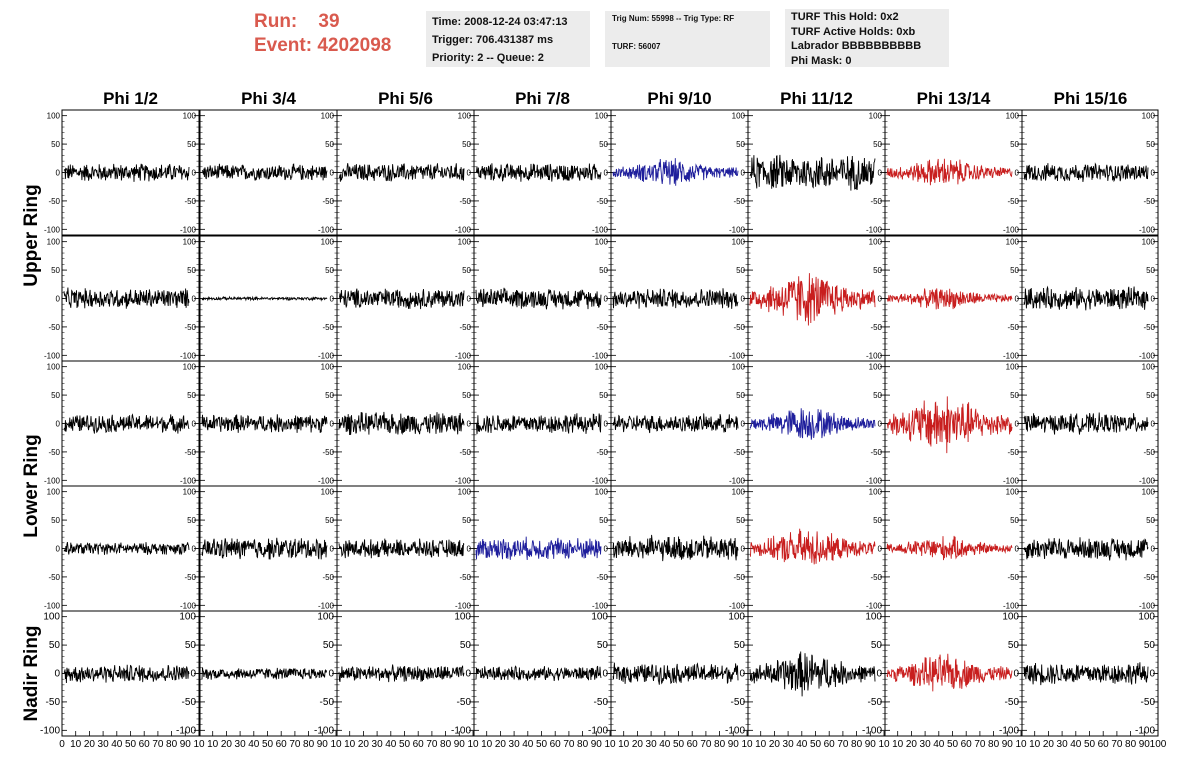  Describe the element at coordinates (845, 17) in the screenshot. I see `turf-hold-text: TURF This Hold: 0x2` at that location.